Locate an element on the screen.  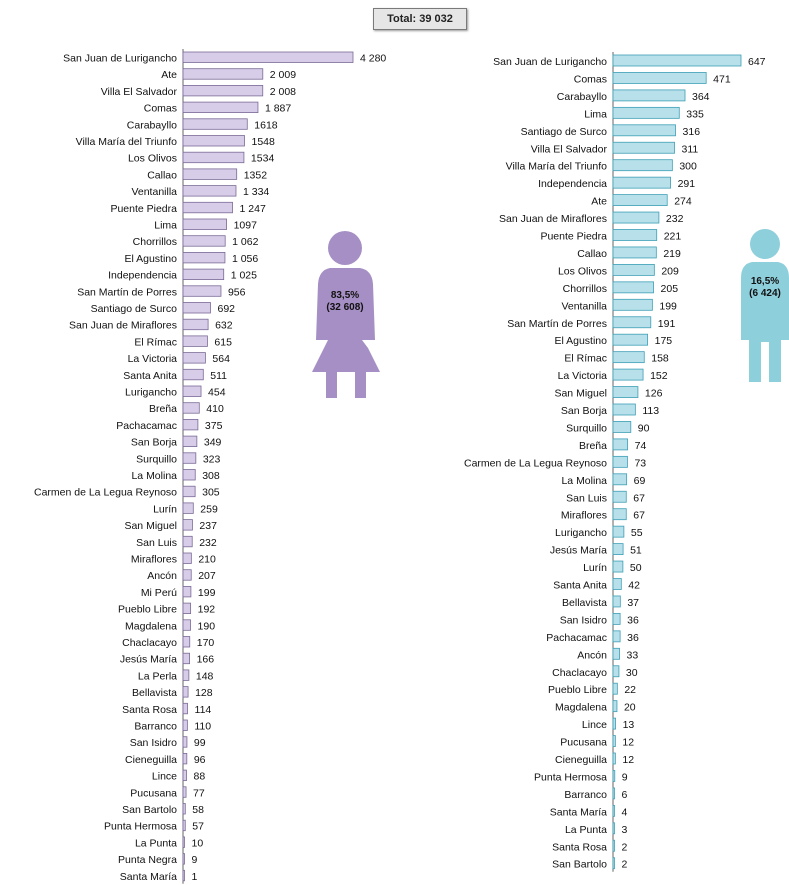
men-category-label: Magdalena is located at coordinates (581, 708).